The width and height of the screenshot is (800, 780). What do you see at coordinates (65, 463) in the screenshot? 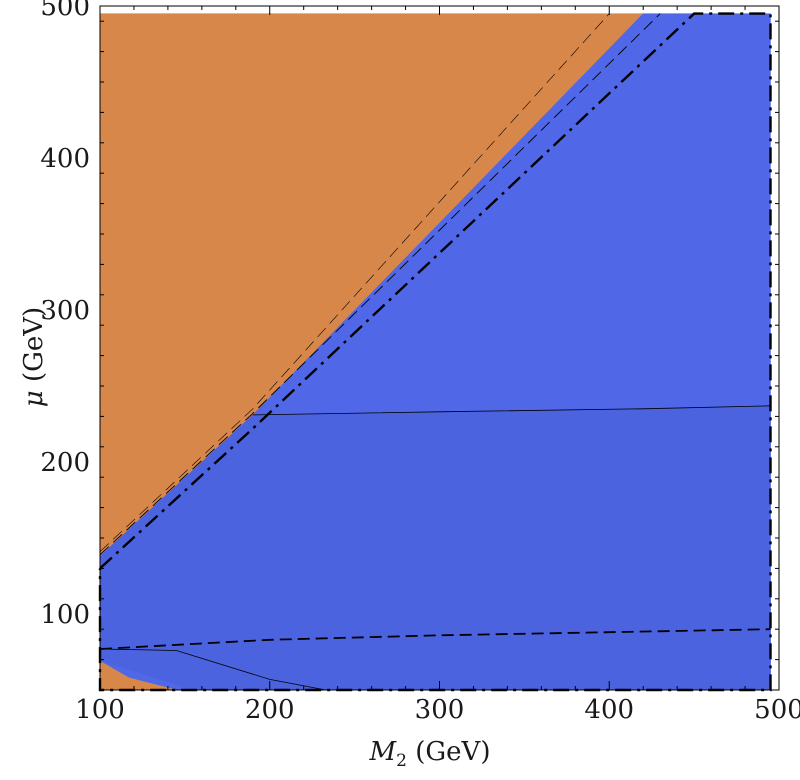
I see `y-tick-label: 200` at bounding box center [65, 463].